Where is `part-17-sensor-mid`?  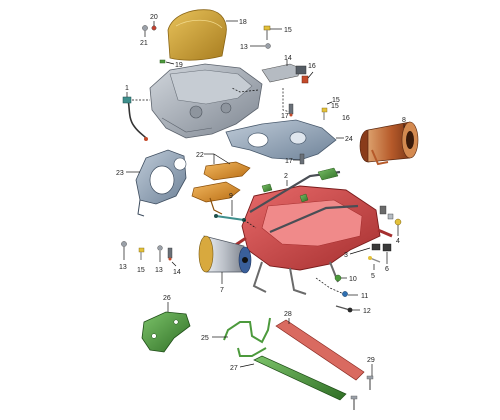 part-17-sensor-mid is located at coordinates (299, 159).